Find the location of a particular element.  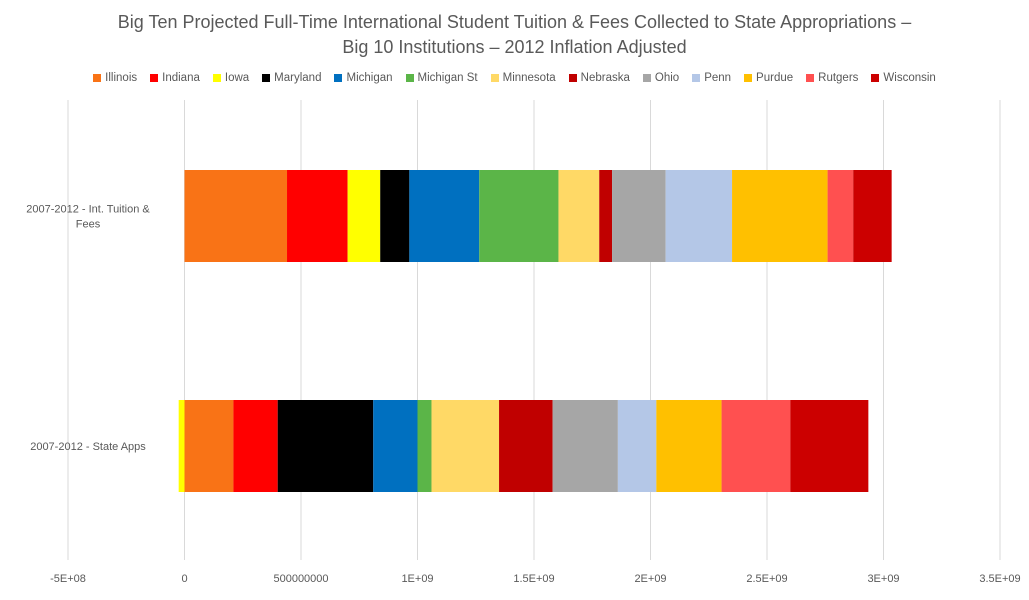

legend-label: Indiana is located at coordinates (181, 78).